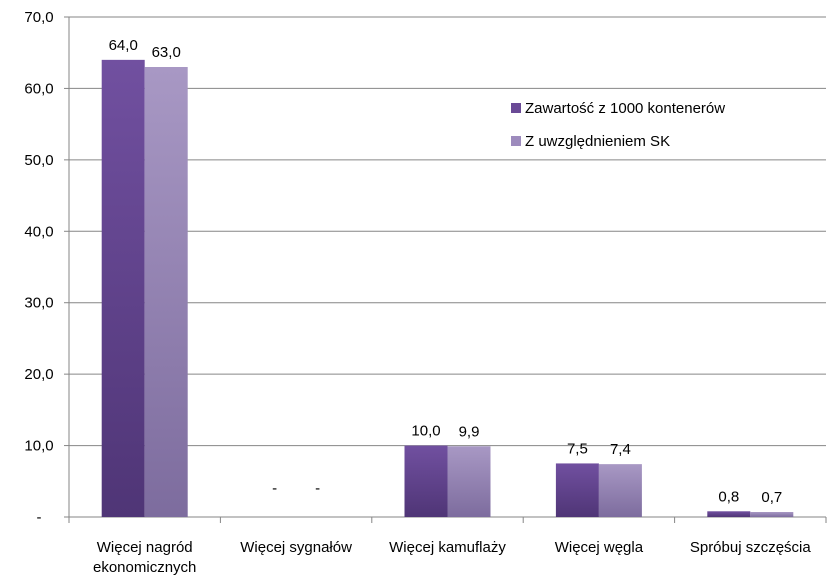 This screenshot has height=577, width=838. What do you see at coordinates (599, 547) in the screenshot?
I see `category-label: Więcej węgla` at bounding box center [599, 547].